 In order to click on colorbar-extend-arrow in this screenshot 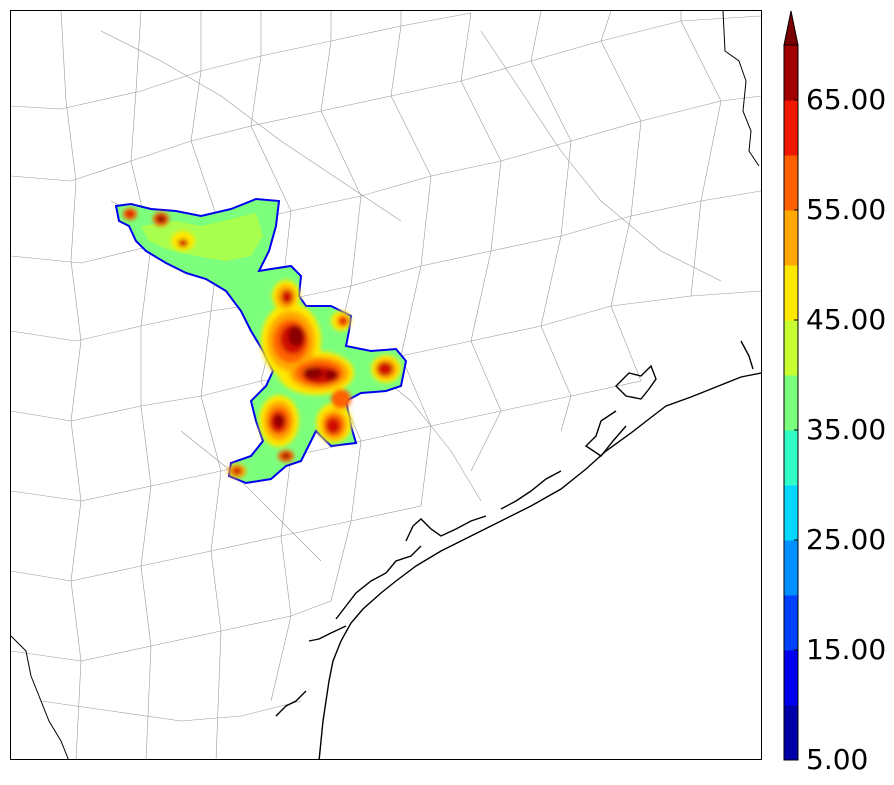, I will do `click(791, 28)`.